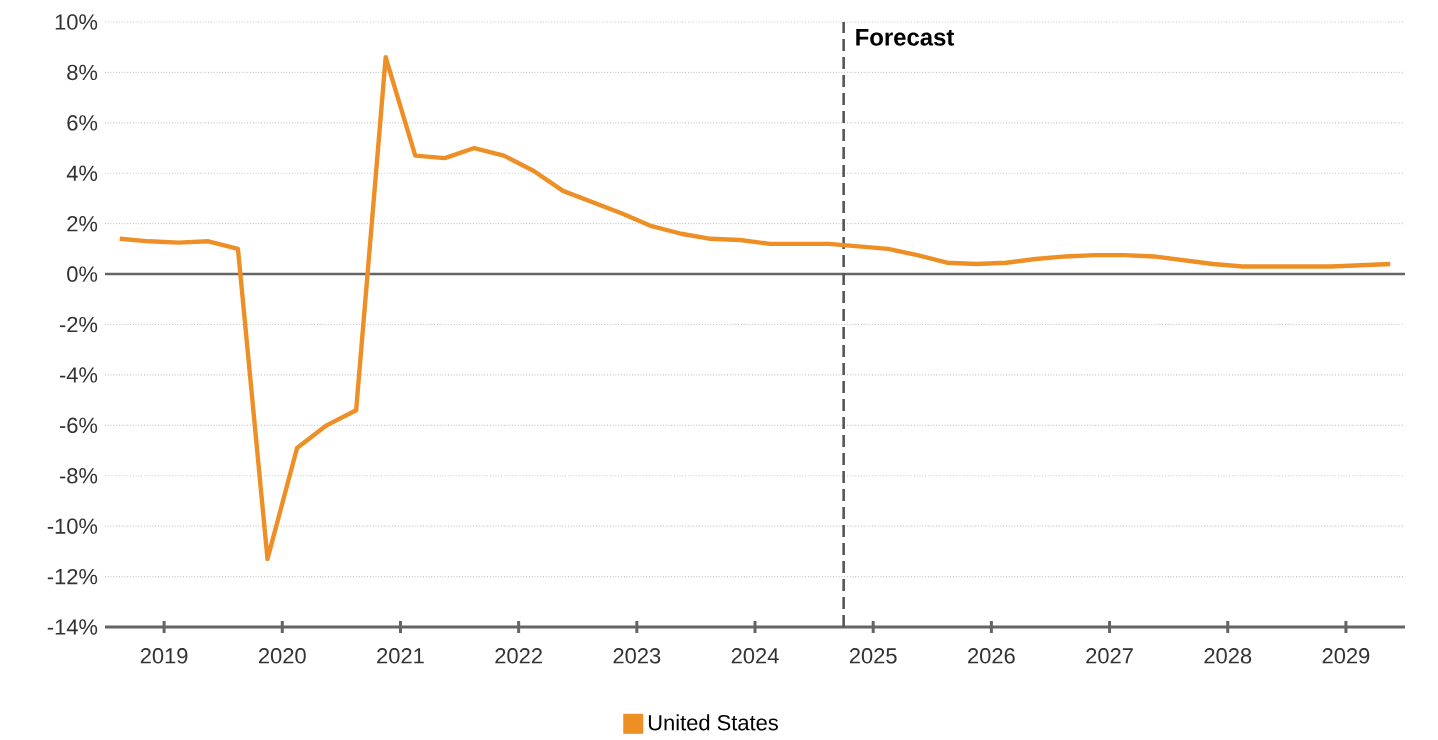  Describe the element at coordinates (82, 274) in the screenshot. I see `y-tick-label: 0%` at that location.